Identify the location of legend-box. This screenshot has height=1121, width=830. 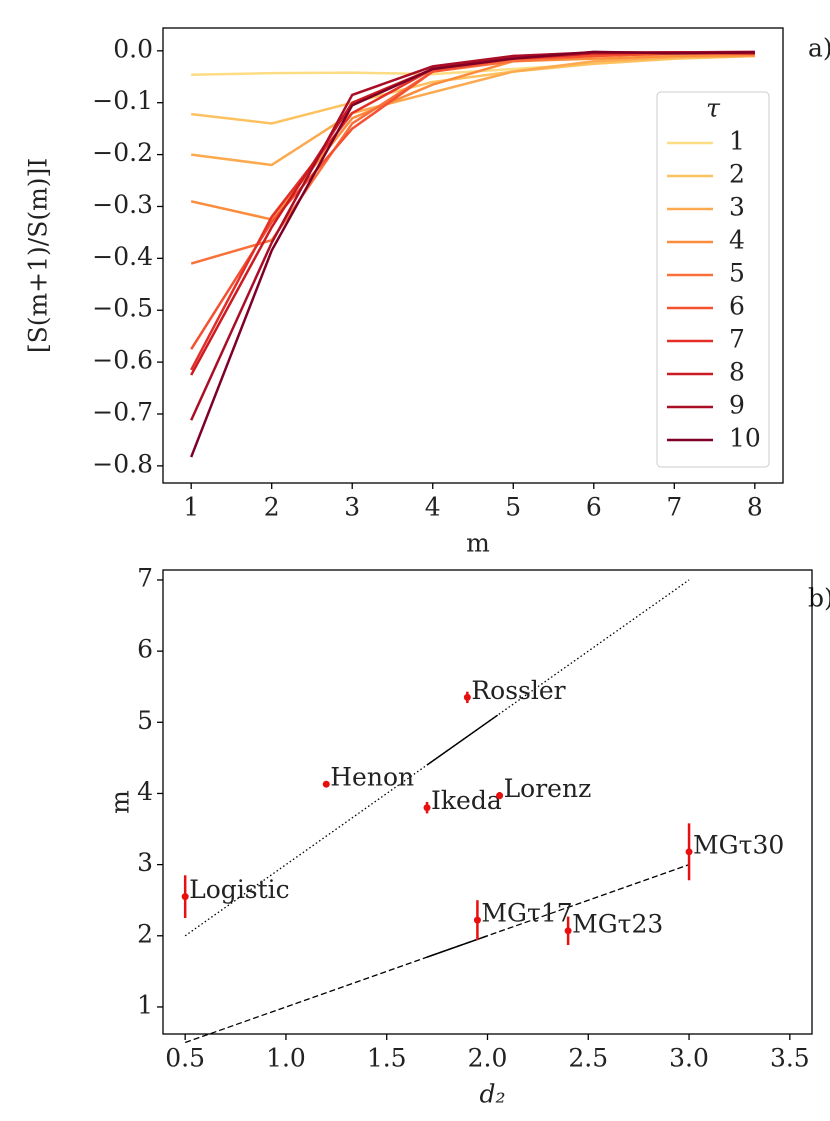
(713, 279).